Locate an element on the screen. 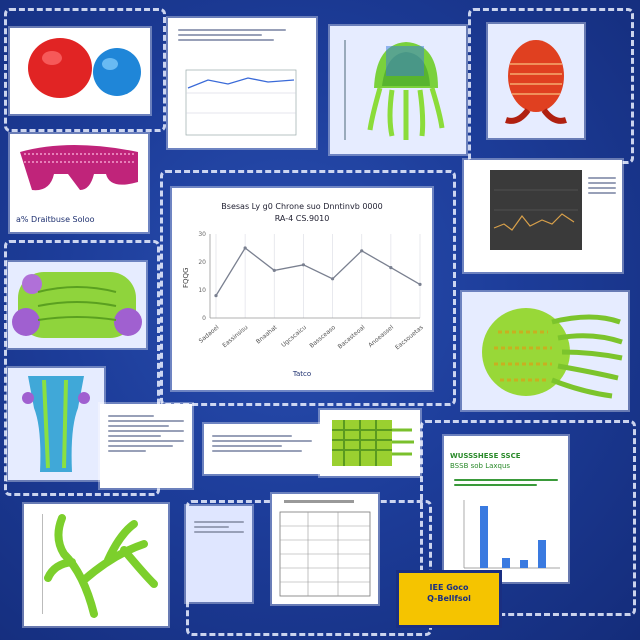 This screenshot has height=640, width=640. green-branch-card is located at coordinates (96, 565).